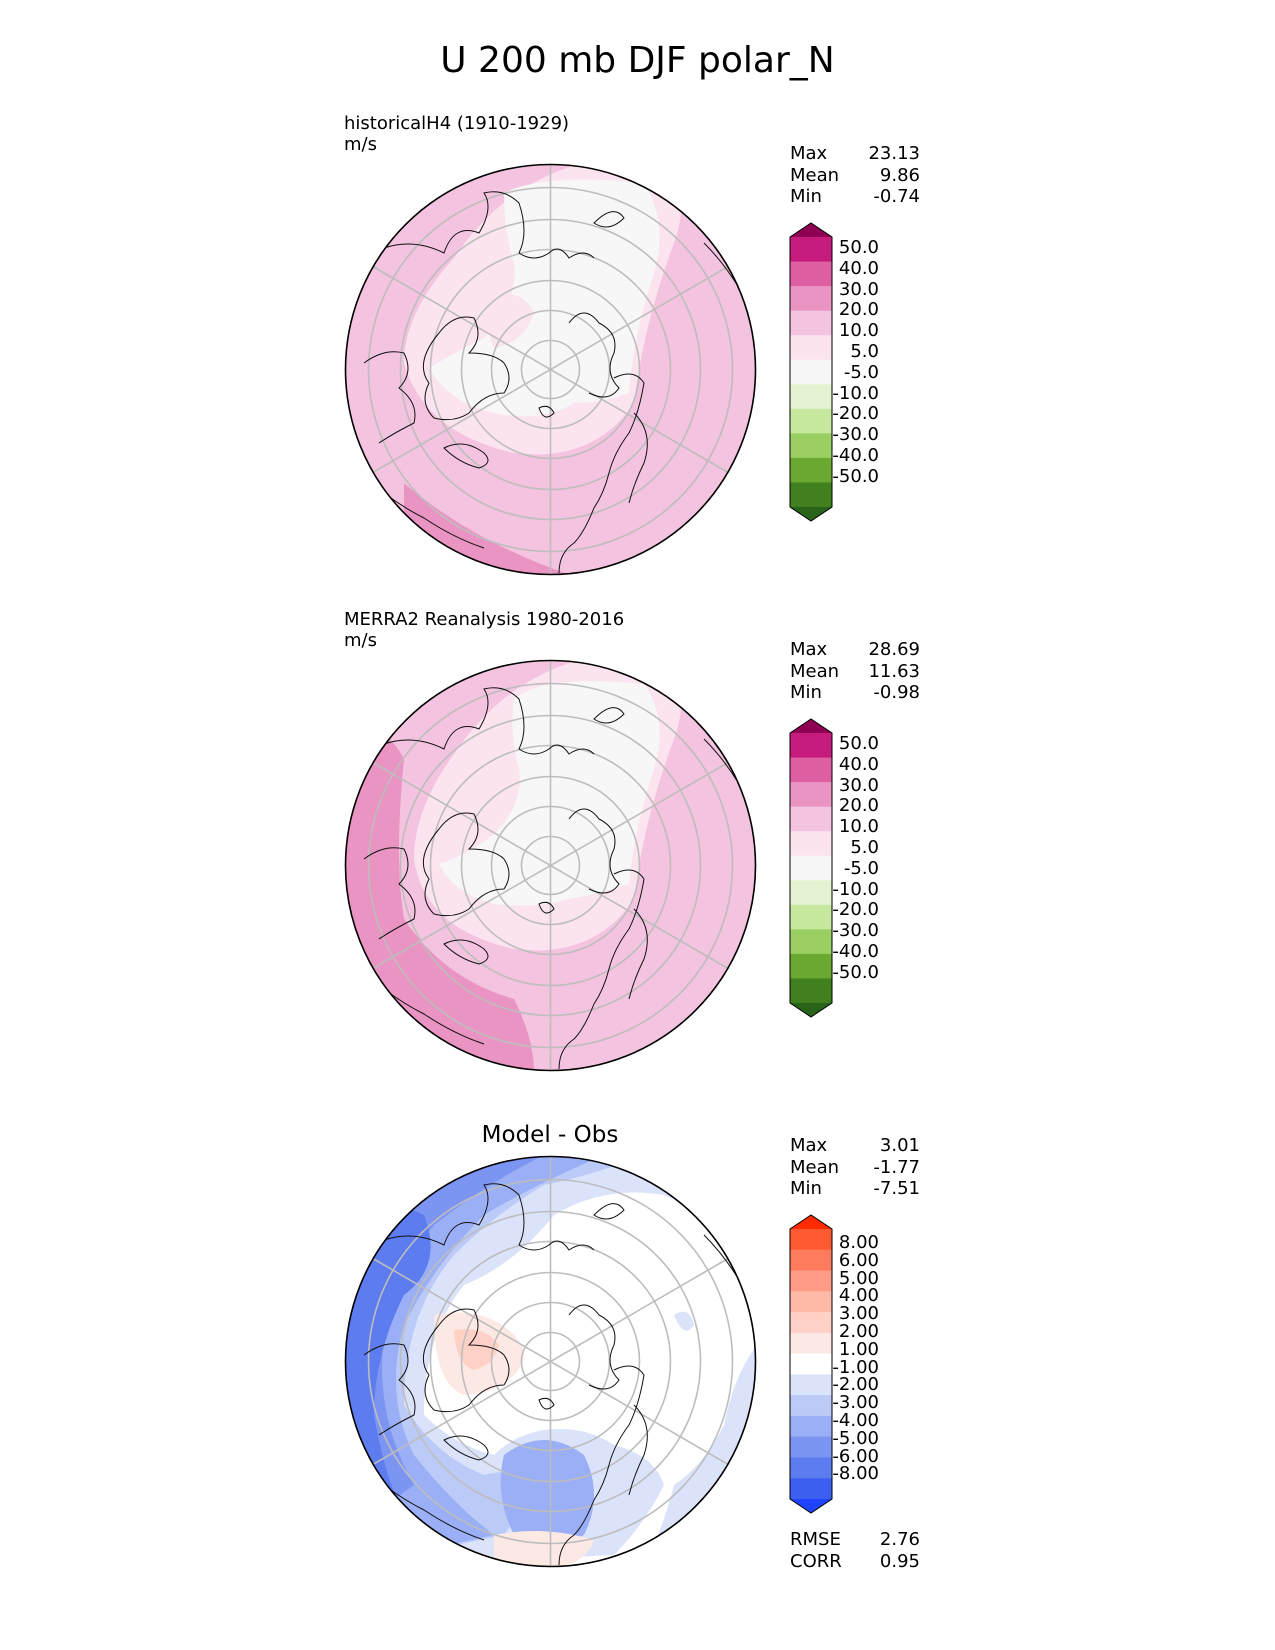 This screenshot has height=1650, width=1275. What do you see at coordinates (855, 1403) in the screenshot?
I see `colorbar-tick-label: -3.00` at bounding box center [855, 1403].